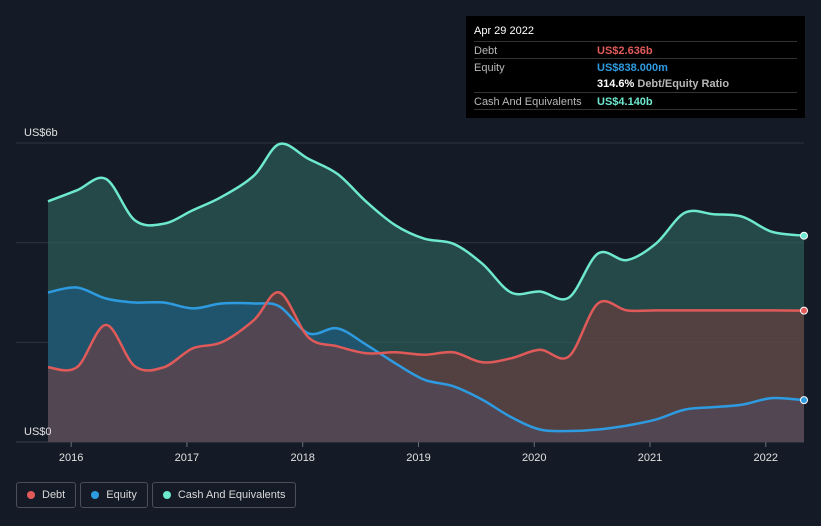 The image size is (821, 526). I want to click on tooltip-debt-label: Debt, so click(486, 51).